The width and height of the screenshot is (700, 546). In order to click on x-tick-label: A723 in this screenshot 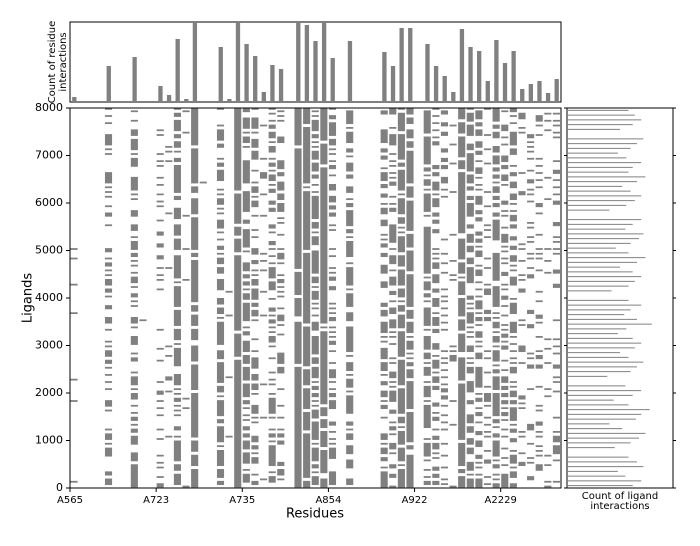, I will do `click(156, 500)`.